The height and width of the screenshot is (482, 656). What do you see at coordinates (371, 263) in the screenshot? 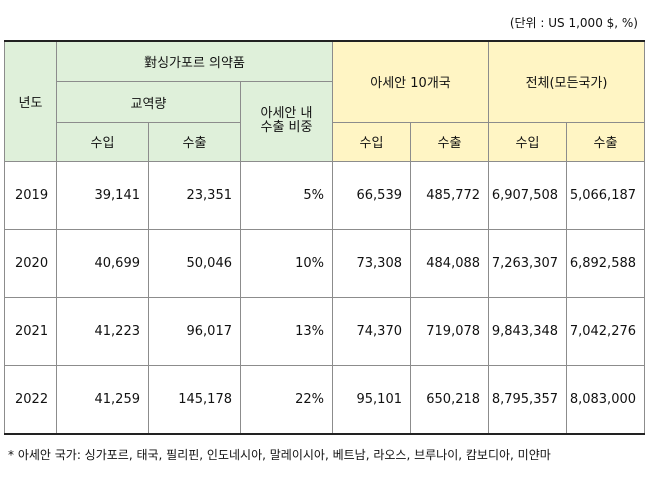
I see `cell-asean-import: 73,308` at bounding box center [371, 263].